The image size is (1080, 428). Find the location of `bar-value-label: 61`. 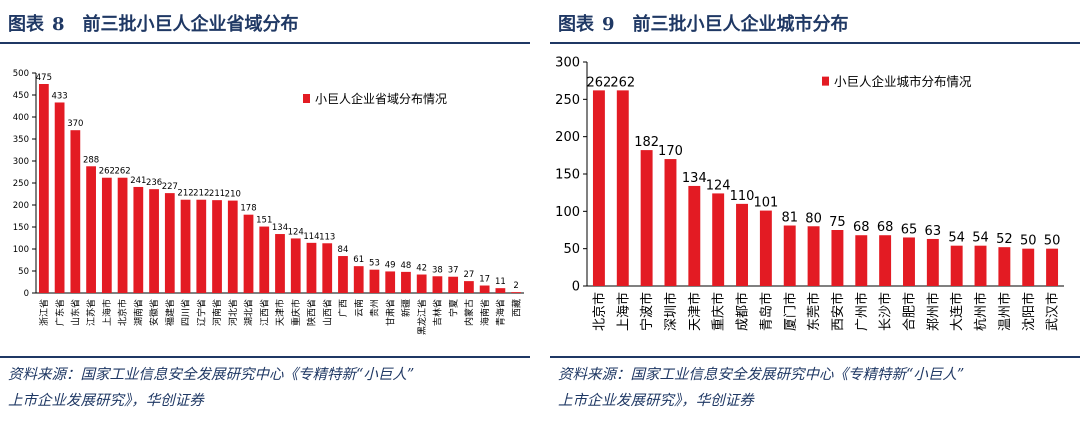

bar-value-label: 61 is located at coordinates (358, 260).